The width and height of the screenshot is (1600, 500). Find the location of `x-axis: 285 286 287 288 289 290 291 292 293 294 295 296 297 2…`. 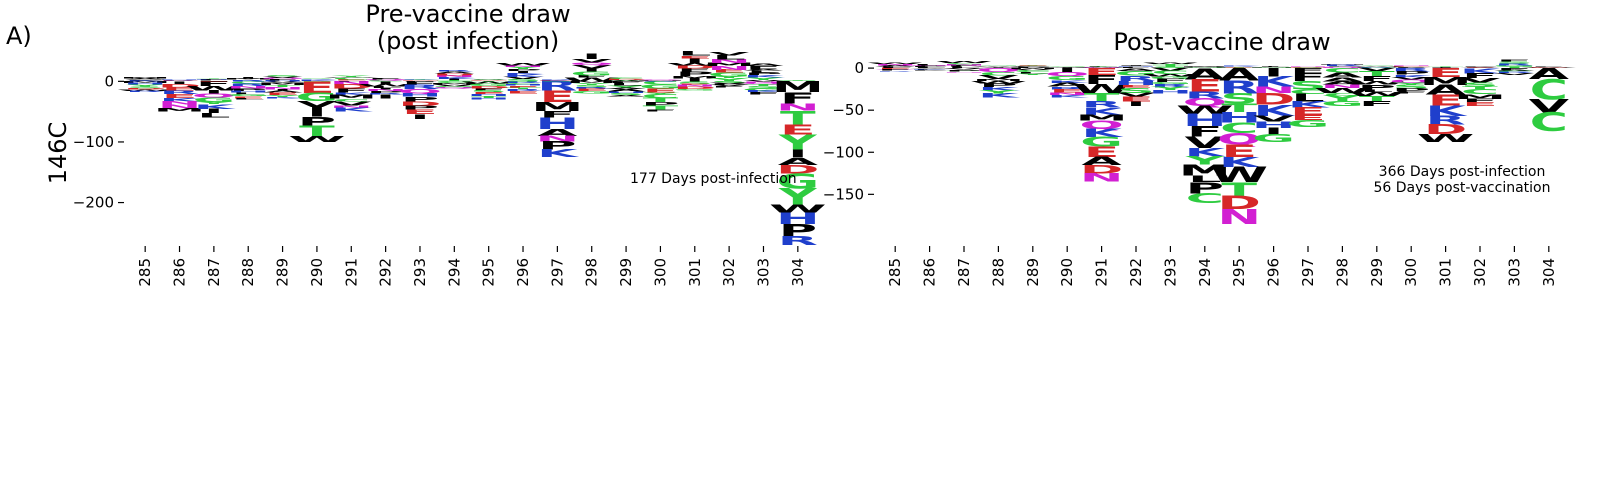

x-axis: 285 286 287 288 289 290 291 292 293 294 295 296 297 2… is located at coordinates (471, 266).